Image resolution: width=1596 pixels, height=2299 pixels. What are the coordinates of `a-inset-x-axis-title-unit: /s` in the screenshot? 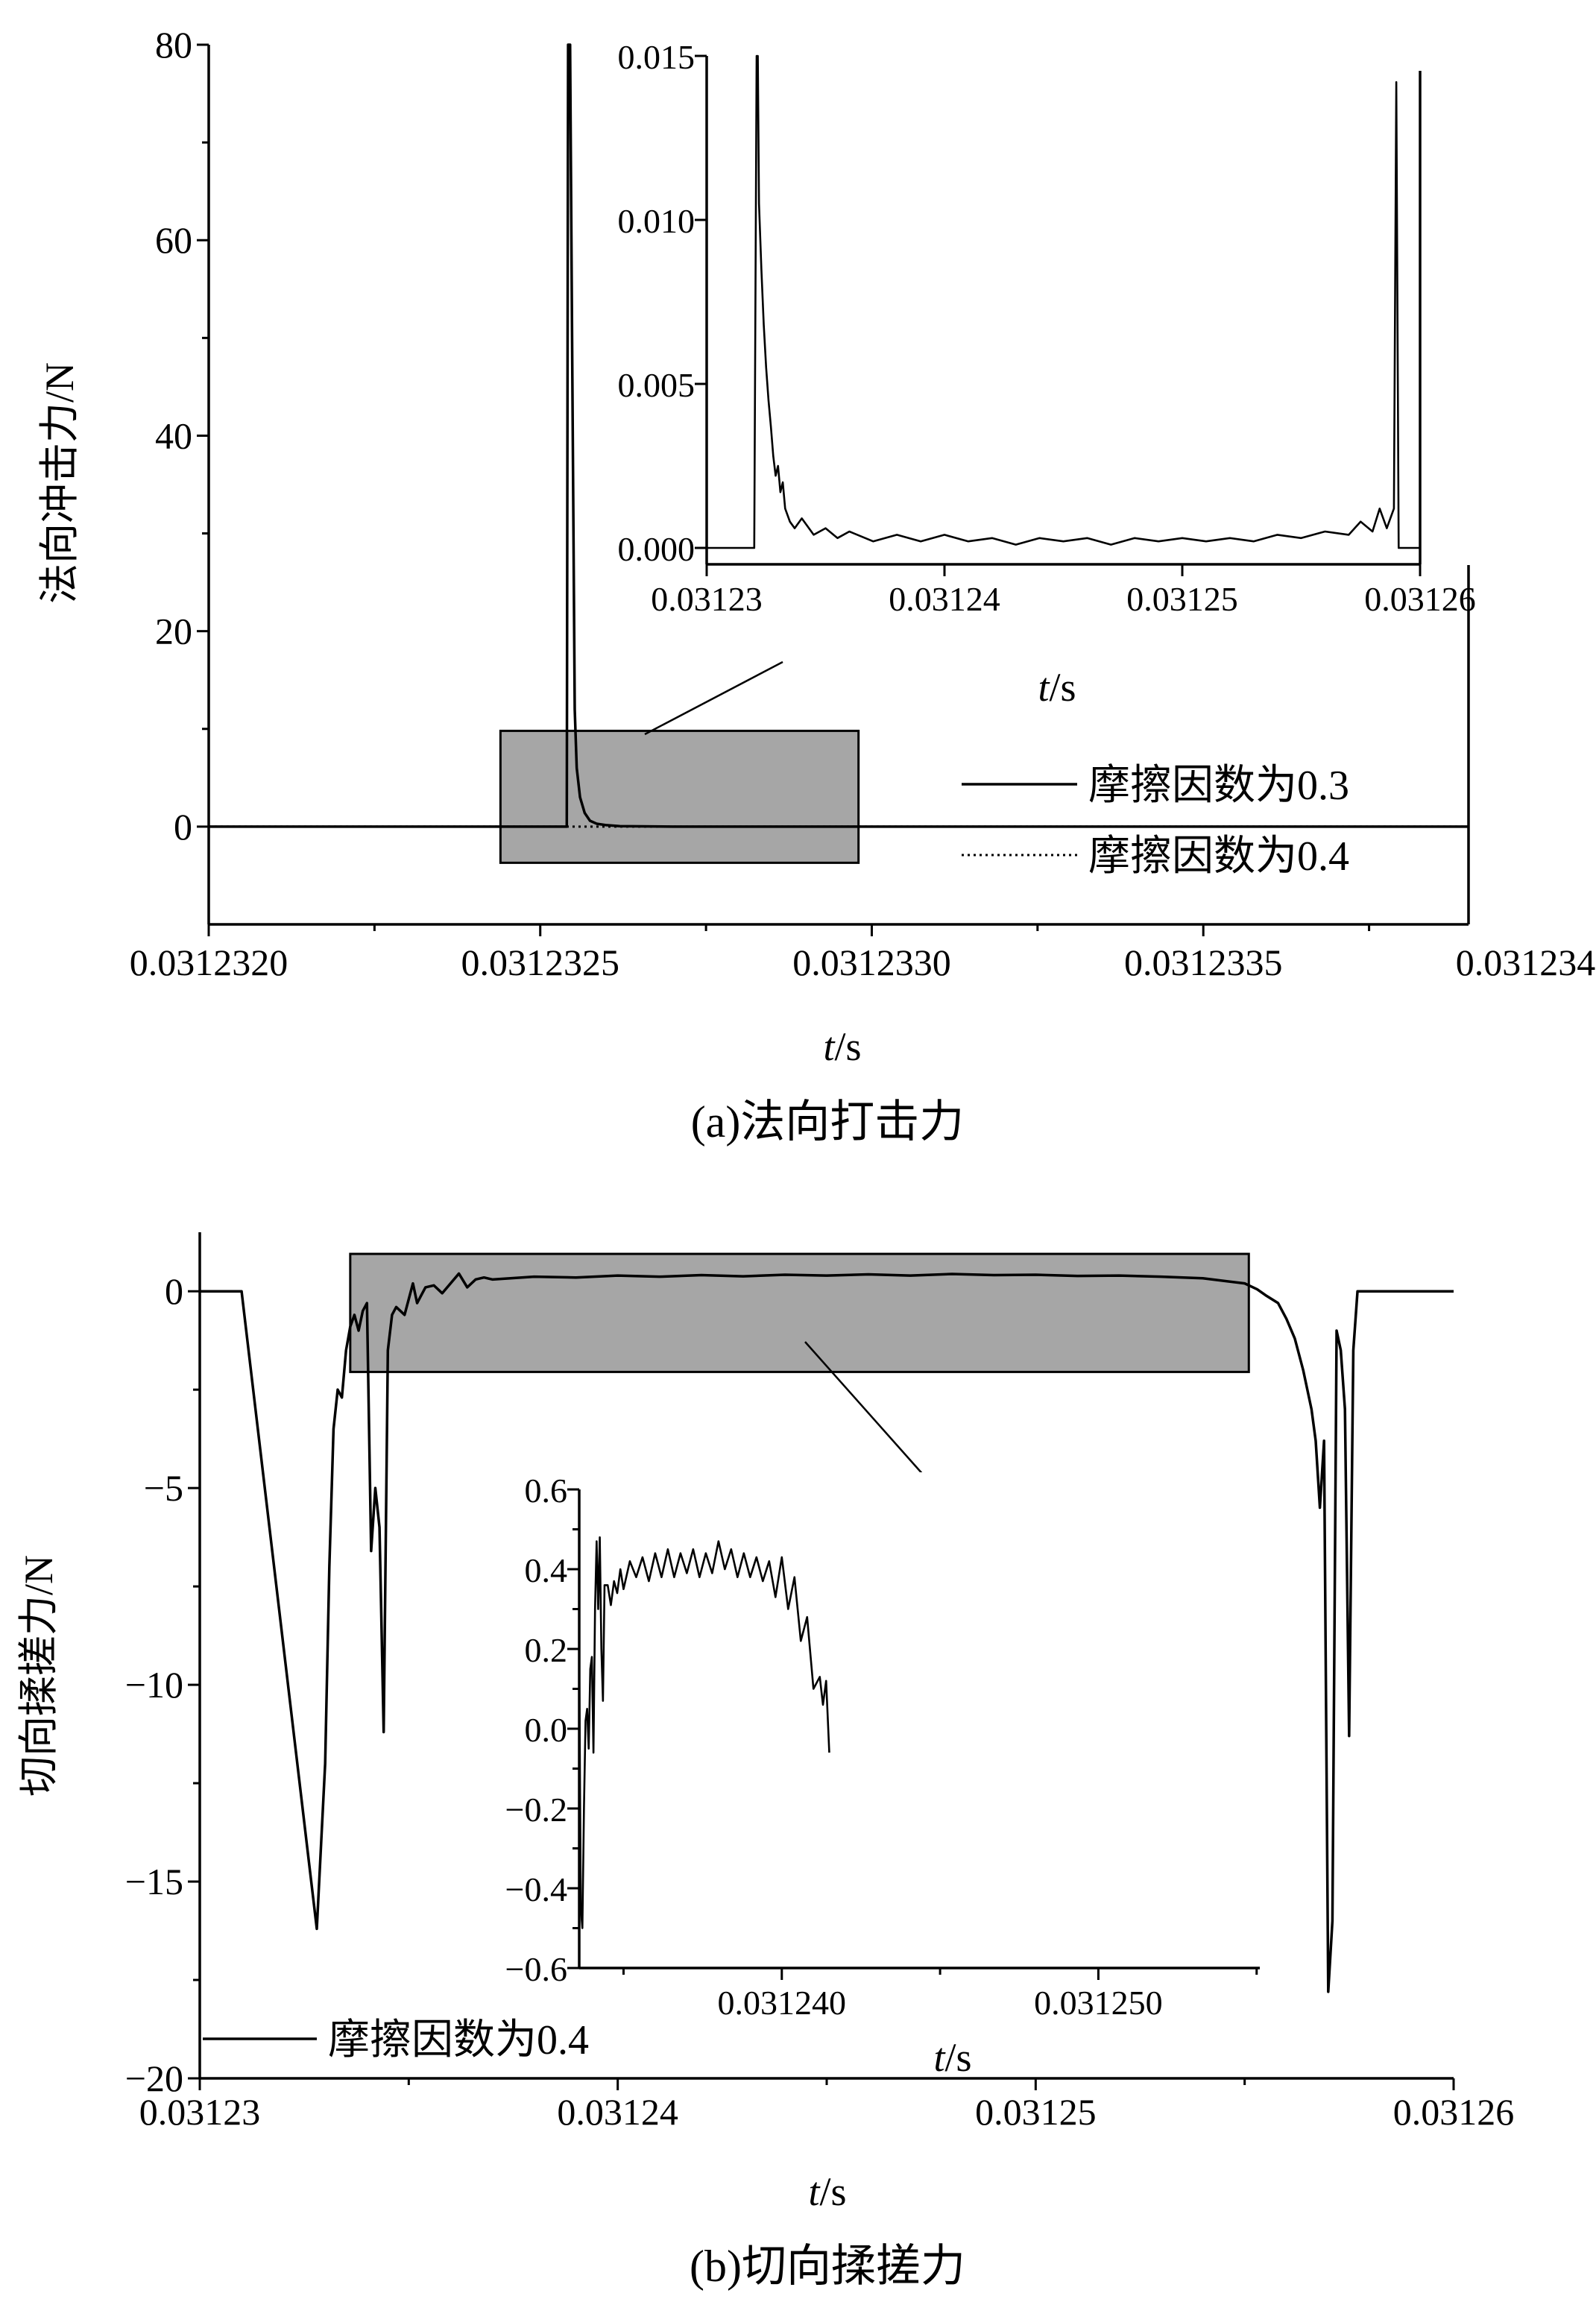 It's located at (1062, 687).